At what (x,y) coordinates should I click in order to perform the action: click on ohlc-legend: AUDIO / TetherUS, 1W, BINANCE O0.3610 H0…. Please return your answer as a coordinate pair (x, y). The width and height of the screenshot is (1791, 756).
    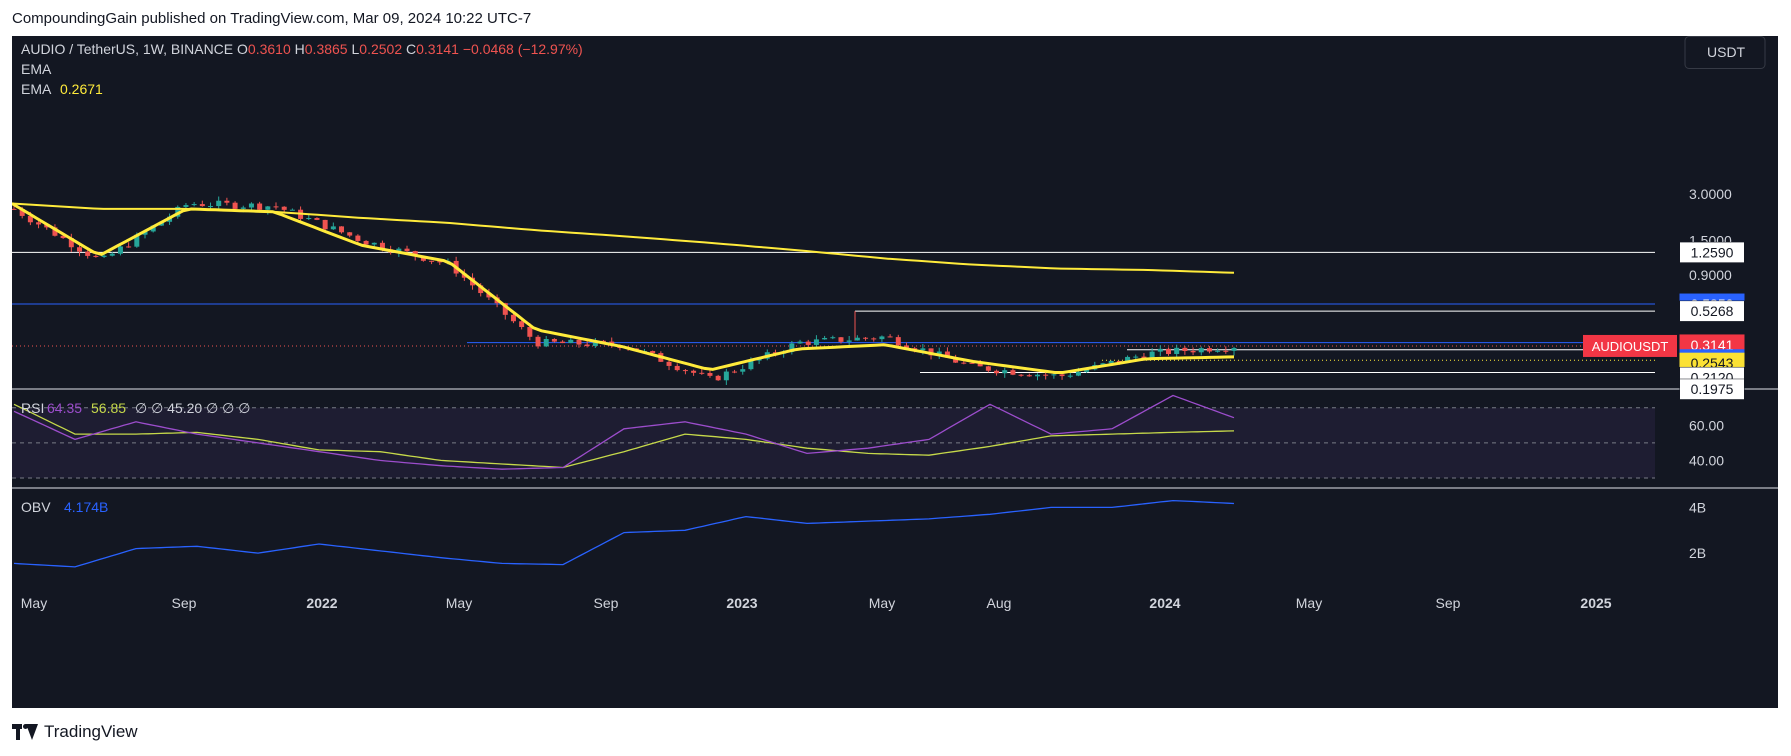
    Looking at the image, I should click on (302, 49).